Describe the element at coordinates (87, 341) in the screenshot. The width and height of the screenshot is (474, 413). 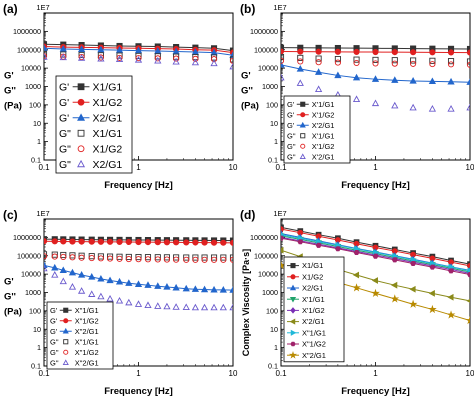
I see `legend-label: X"1/G1` at that location.